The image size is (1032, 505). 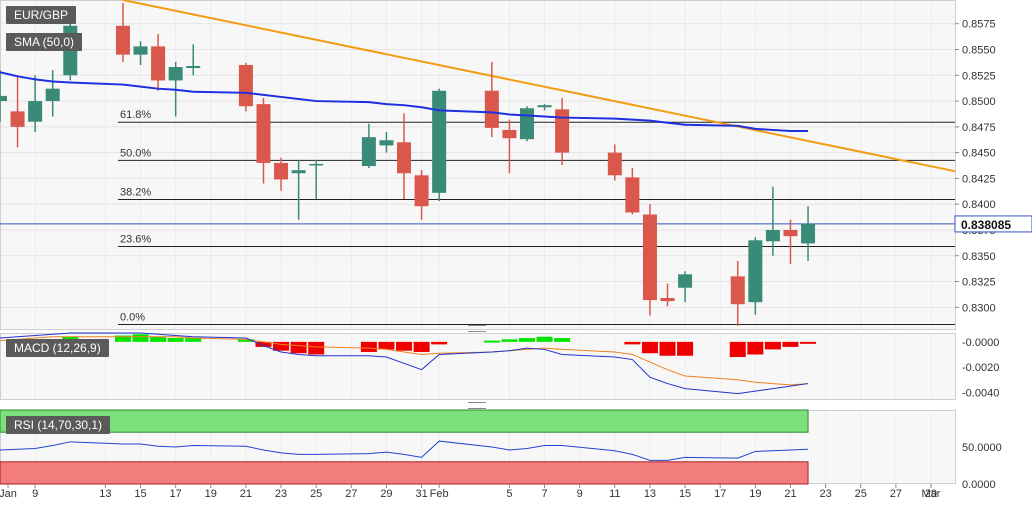 What do you see at coordinates (404, 450) in the screenshot?
I see `rsi-line` at bounding box center [404, 450].